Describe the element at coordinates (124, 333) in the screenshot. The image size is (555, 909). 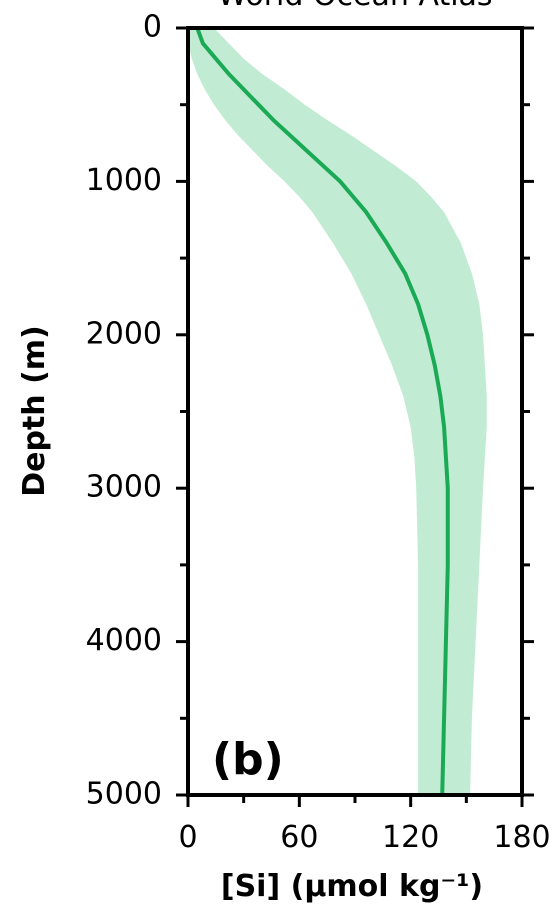
I see `y-tick-label: 2000` at that location.